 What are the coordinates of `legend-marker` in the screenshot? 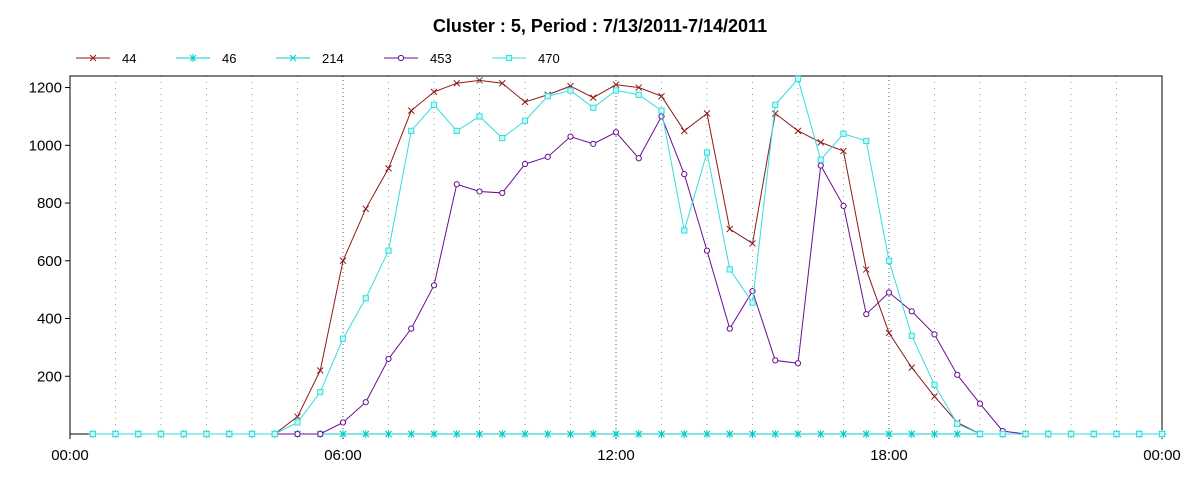 It's located at (93, 58).